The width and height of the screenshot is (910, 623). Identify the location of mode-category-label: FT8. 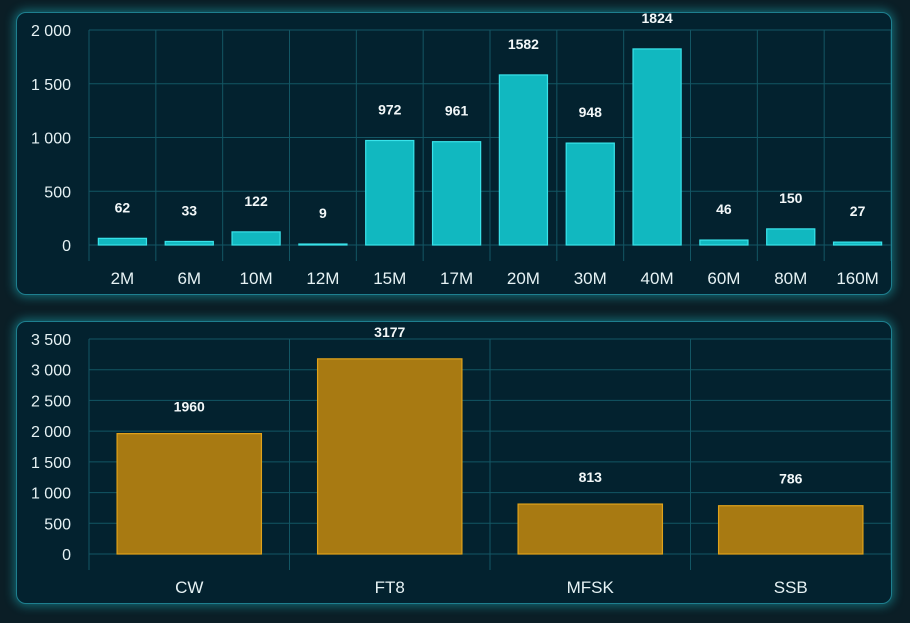
(390, 587).